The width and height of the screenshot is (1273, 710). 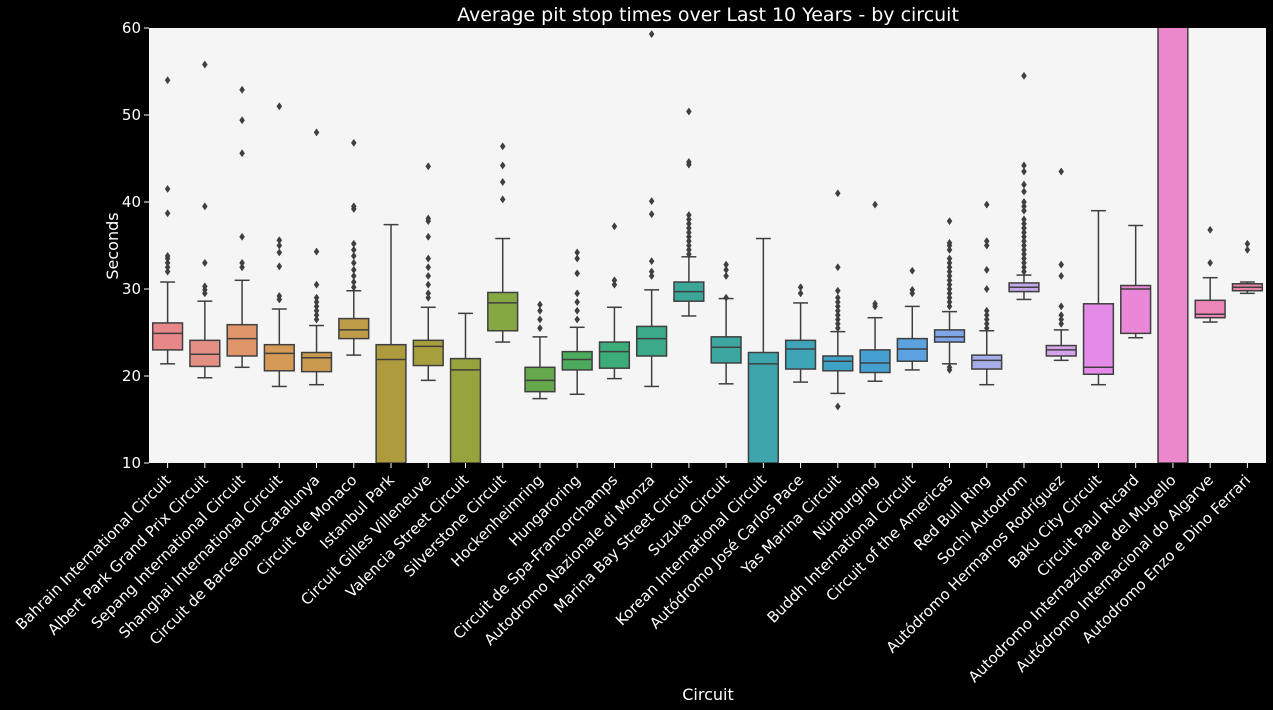 What do you see at coordinates (131, 289) in the screenshot?
I see `y-tick-label: 30` at bounding box center [131, 289].